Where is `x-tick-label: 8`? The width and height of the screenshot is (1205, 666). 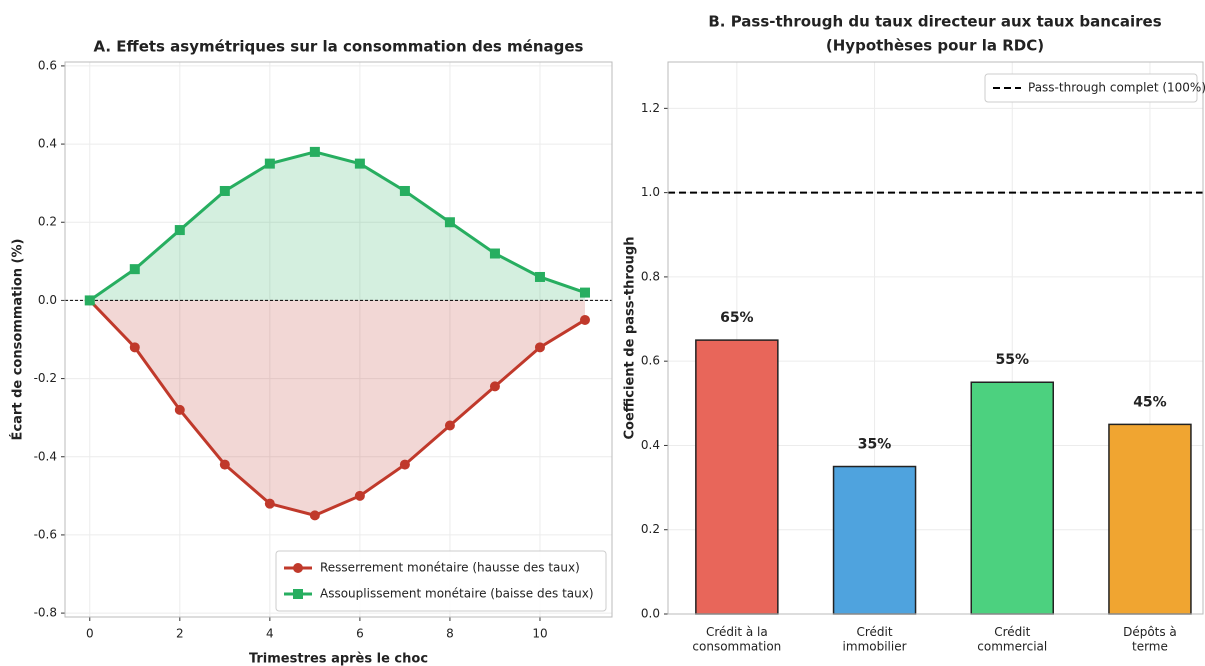 x-tick-label: 8 is located at coordinates (450, 634).